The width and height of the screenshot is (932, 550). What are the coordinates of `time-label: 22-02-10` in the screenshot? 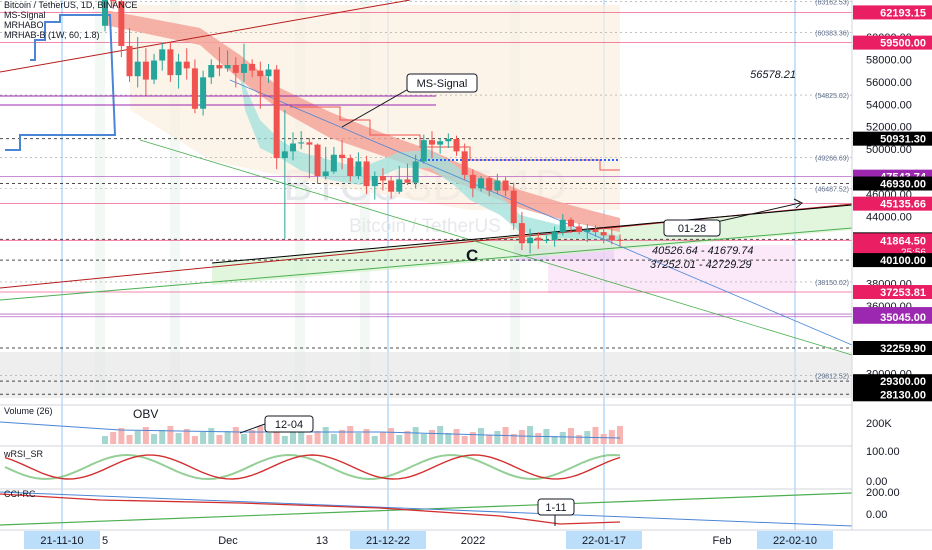 It's located at (795, 541).